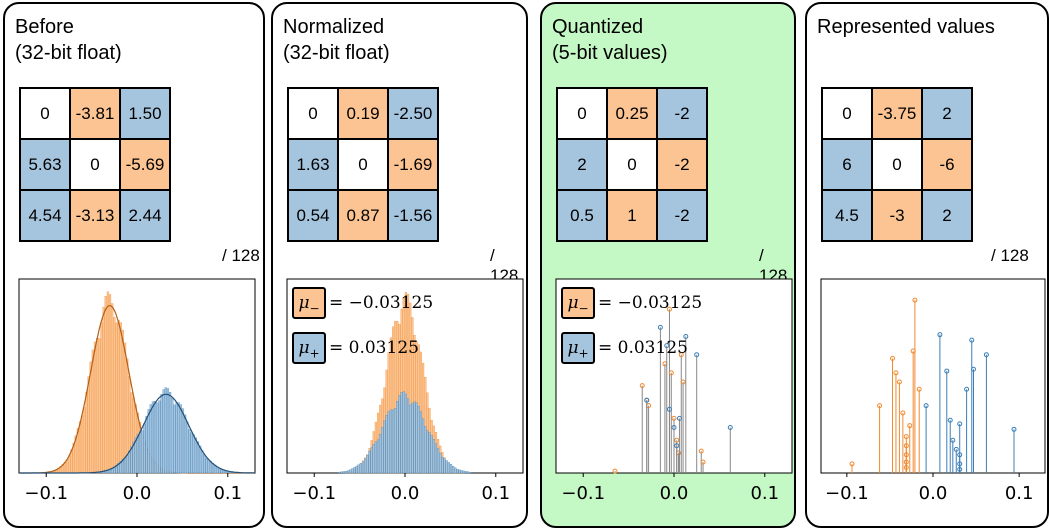  What do you see at coordinates (970, 402) in the screenshot?
I see `stem-series-blue` at bounding box center [970, 402].